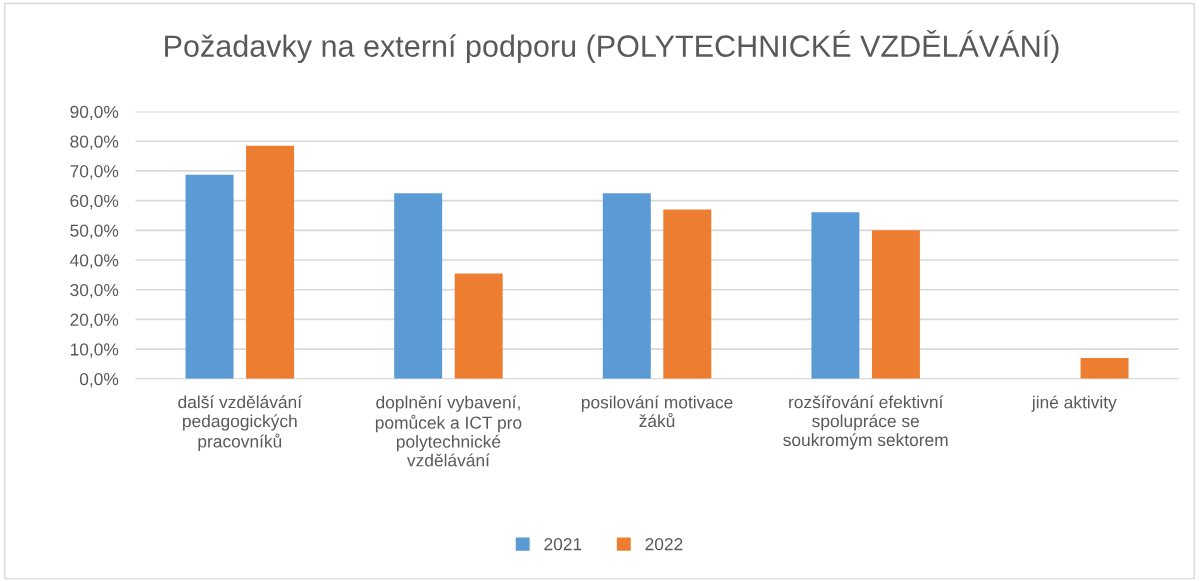  Describe the element at coordinates (94, 291) in the screenshot. I see `y-tick-label: 30,0%` at that location.